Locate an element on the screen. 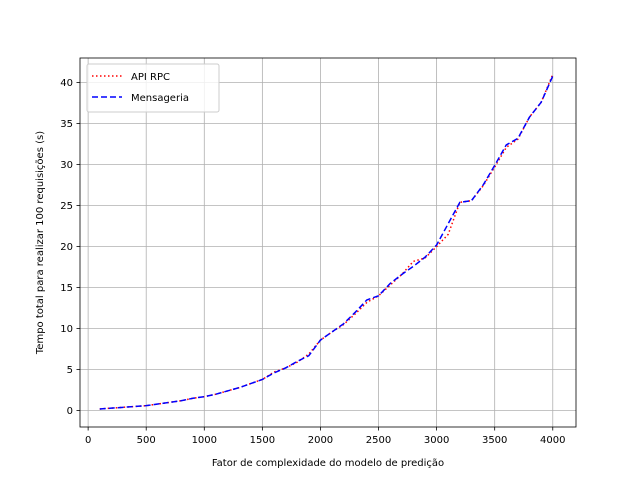 This screenshot has width=640, height=480. y-tick-label: 5 is located at coordinates (70, 370).